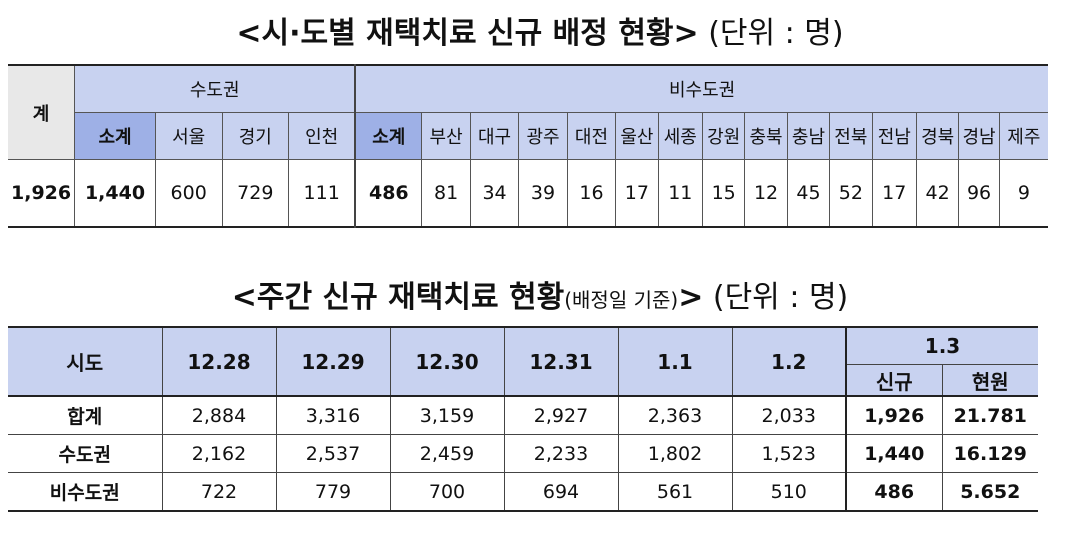 This screenshot has width=1080, height=535. What do you see at coordinates (333, 361) in the screenshot?
I see `date-header: 12.29` at bounding box center [333, 361].